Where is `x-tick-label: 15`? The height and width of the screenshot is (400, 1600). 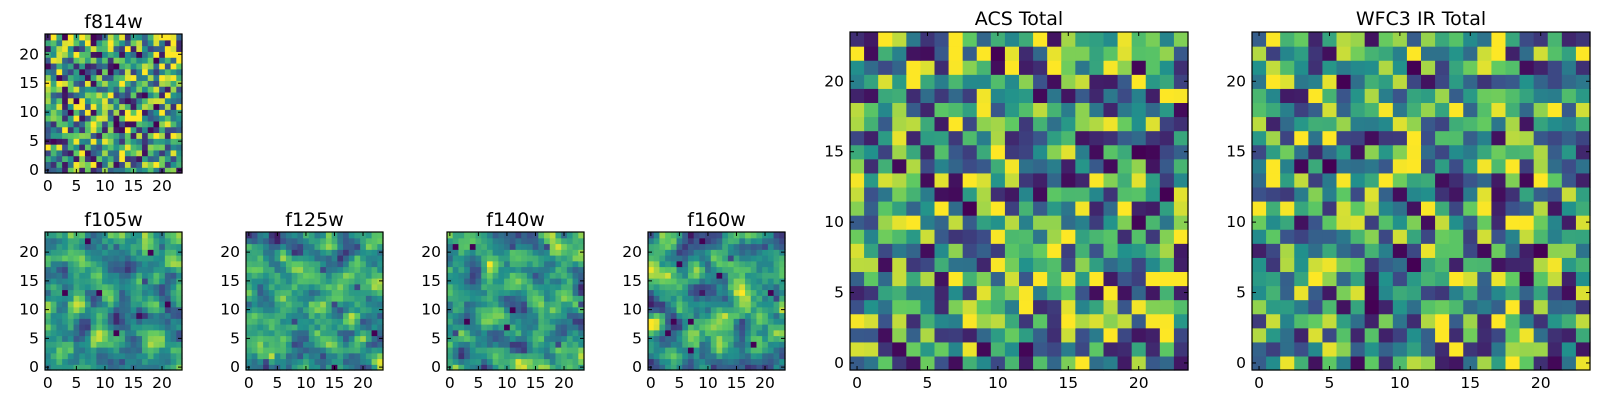
x-tick-label: 15 is located at coordinates (1068, 383).